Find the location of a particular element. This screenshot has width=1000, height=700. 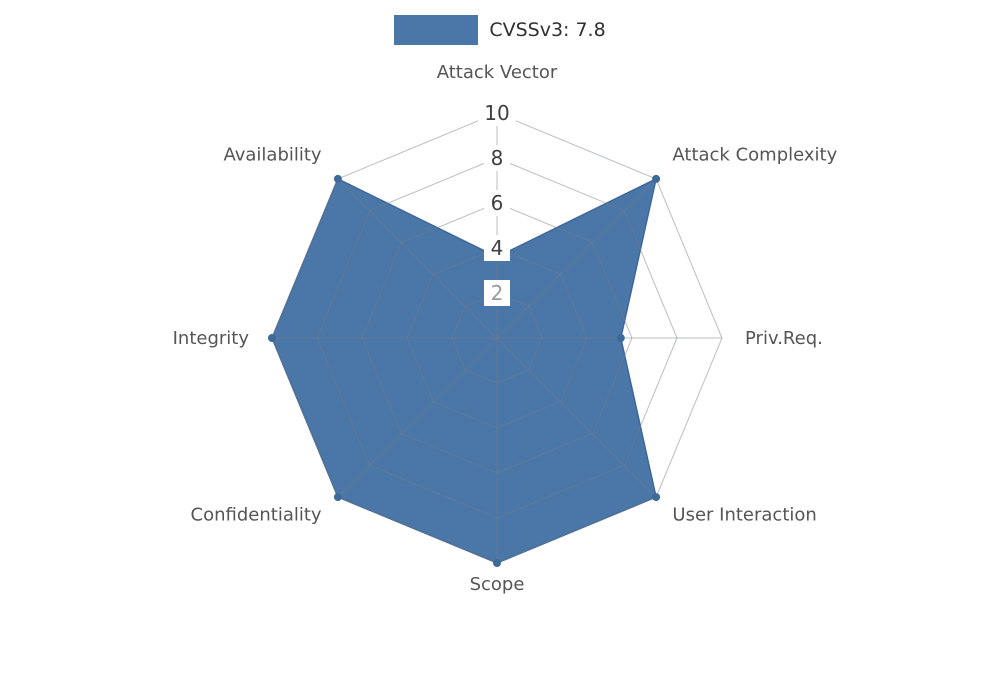

radar-axis-label-user-interaction: User Interaction is located at coordinates (744, 514).